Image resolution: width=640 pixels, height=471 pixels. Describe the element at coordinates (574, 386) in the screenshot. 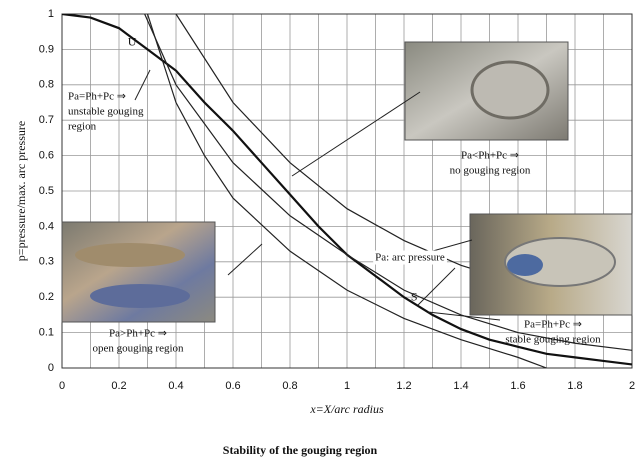

I see `x-tick-label: 1.8` at that location.